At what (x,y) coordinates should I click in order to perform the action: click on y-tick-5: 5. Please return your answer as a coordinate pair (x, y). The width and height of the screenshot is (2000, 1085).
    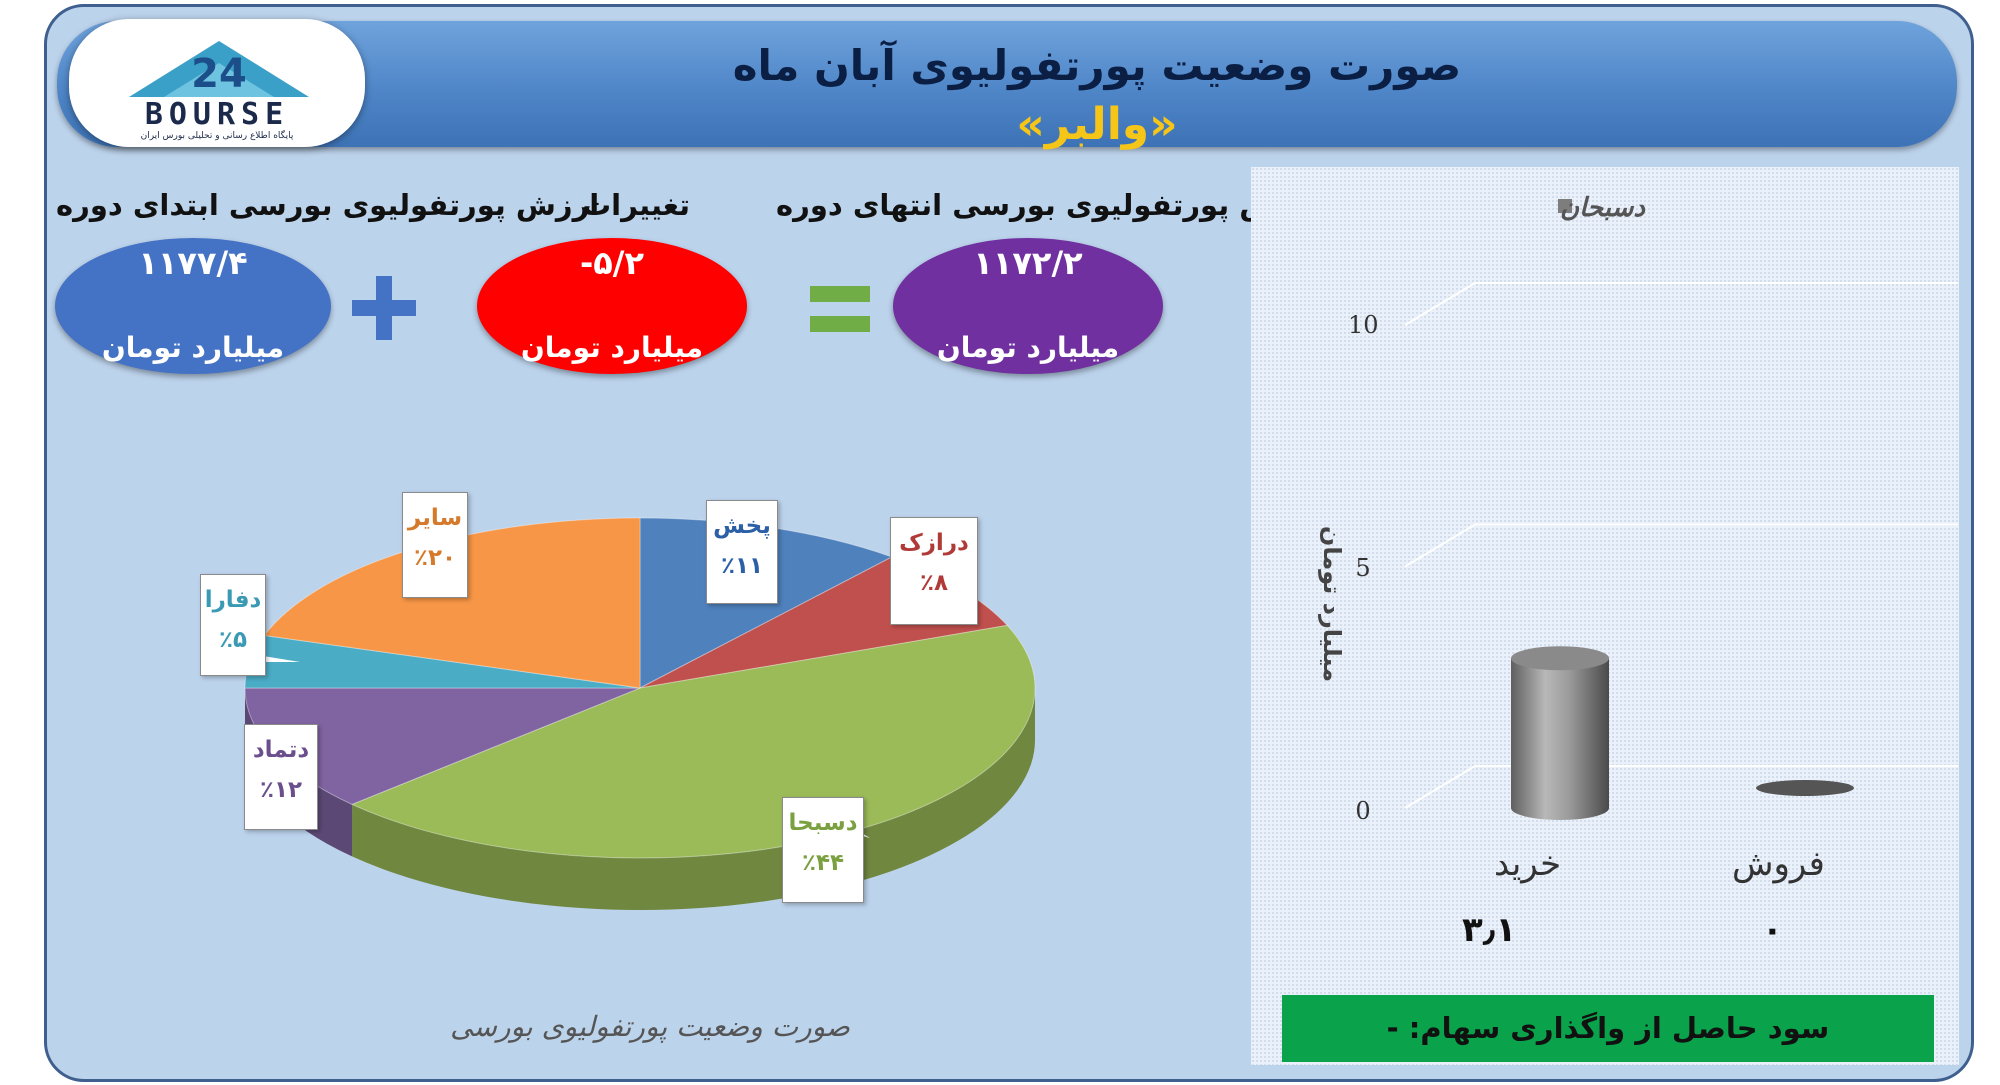
    Looking at the image, I should click on (1363, 568).